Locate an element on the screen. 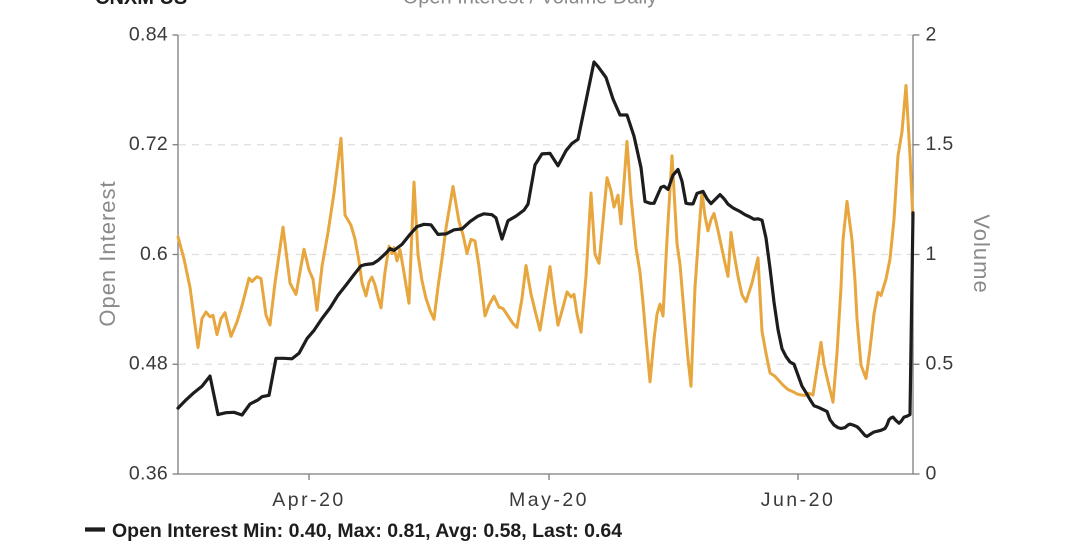  svg-text: 0.72 is located at coordinates (148, 144).